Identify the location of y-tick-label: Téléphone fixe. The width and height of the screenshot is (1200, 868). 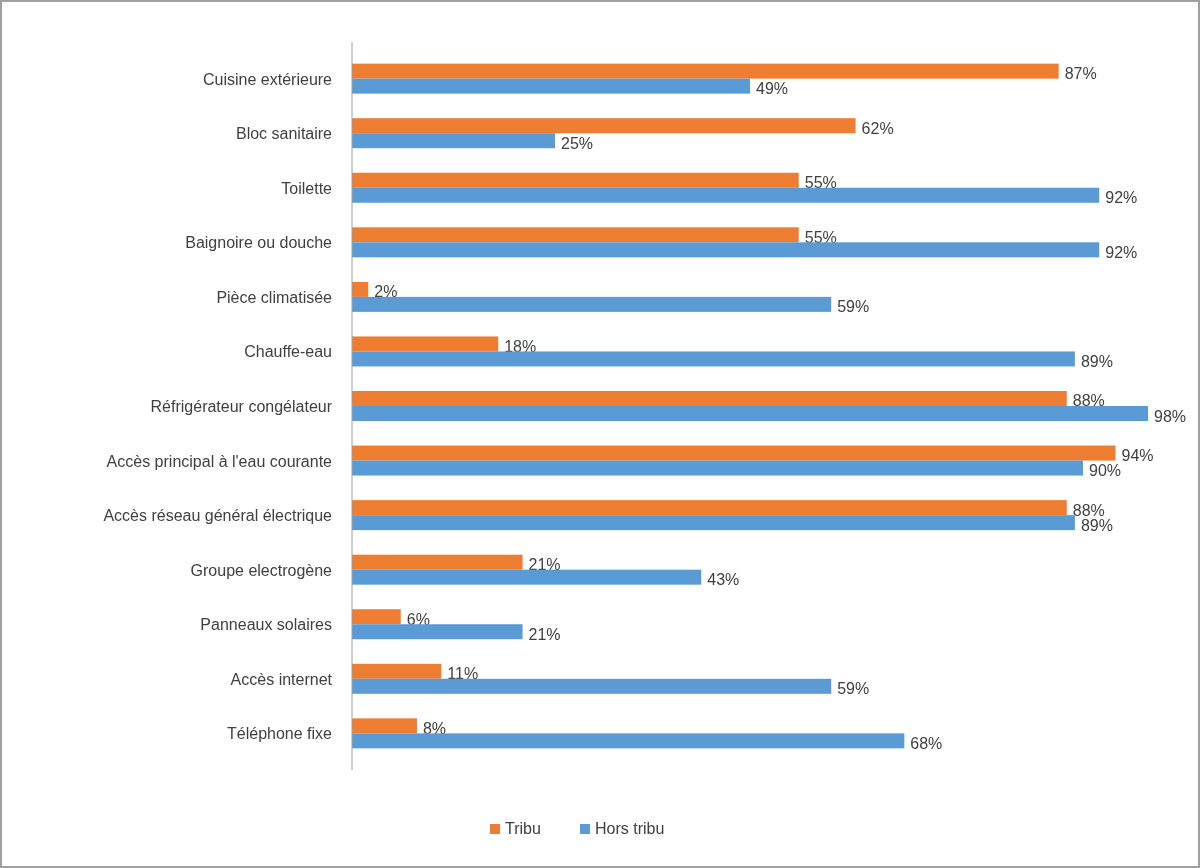
(280, 734).